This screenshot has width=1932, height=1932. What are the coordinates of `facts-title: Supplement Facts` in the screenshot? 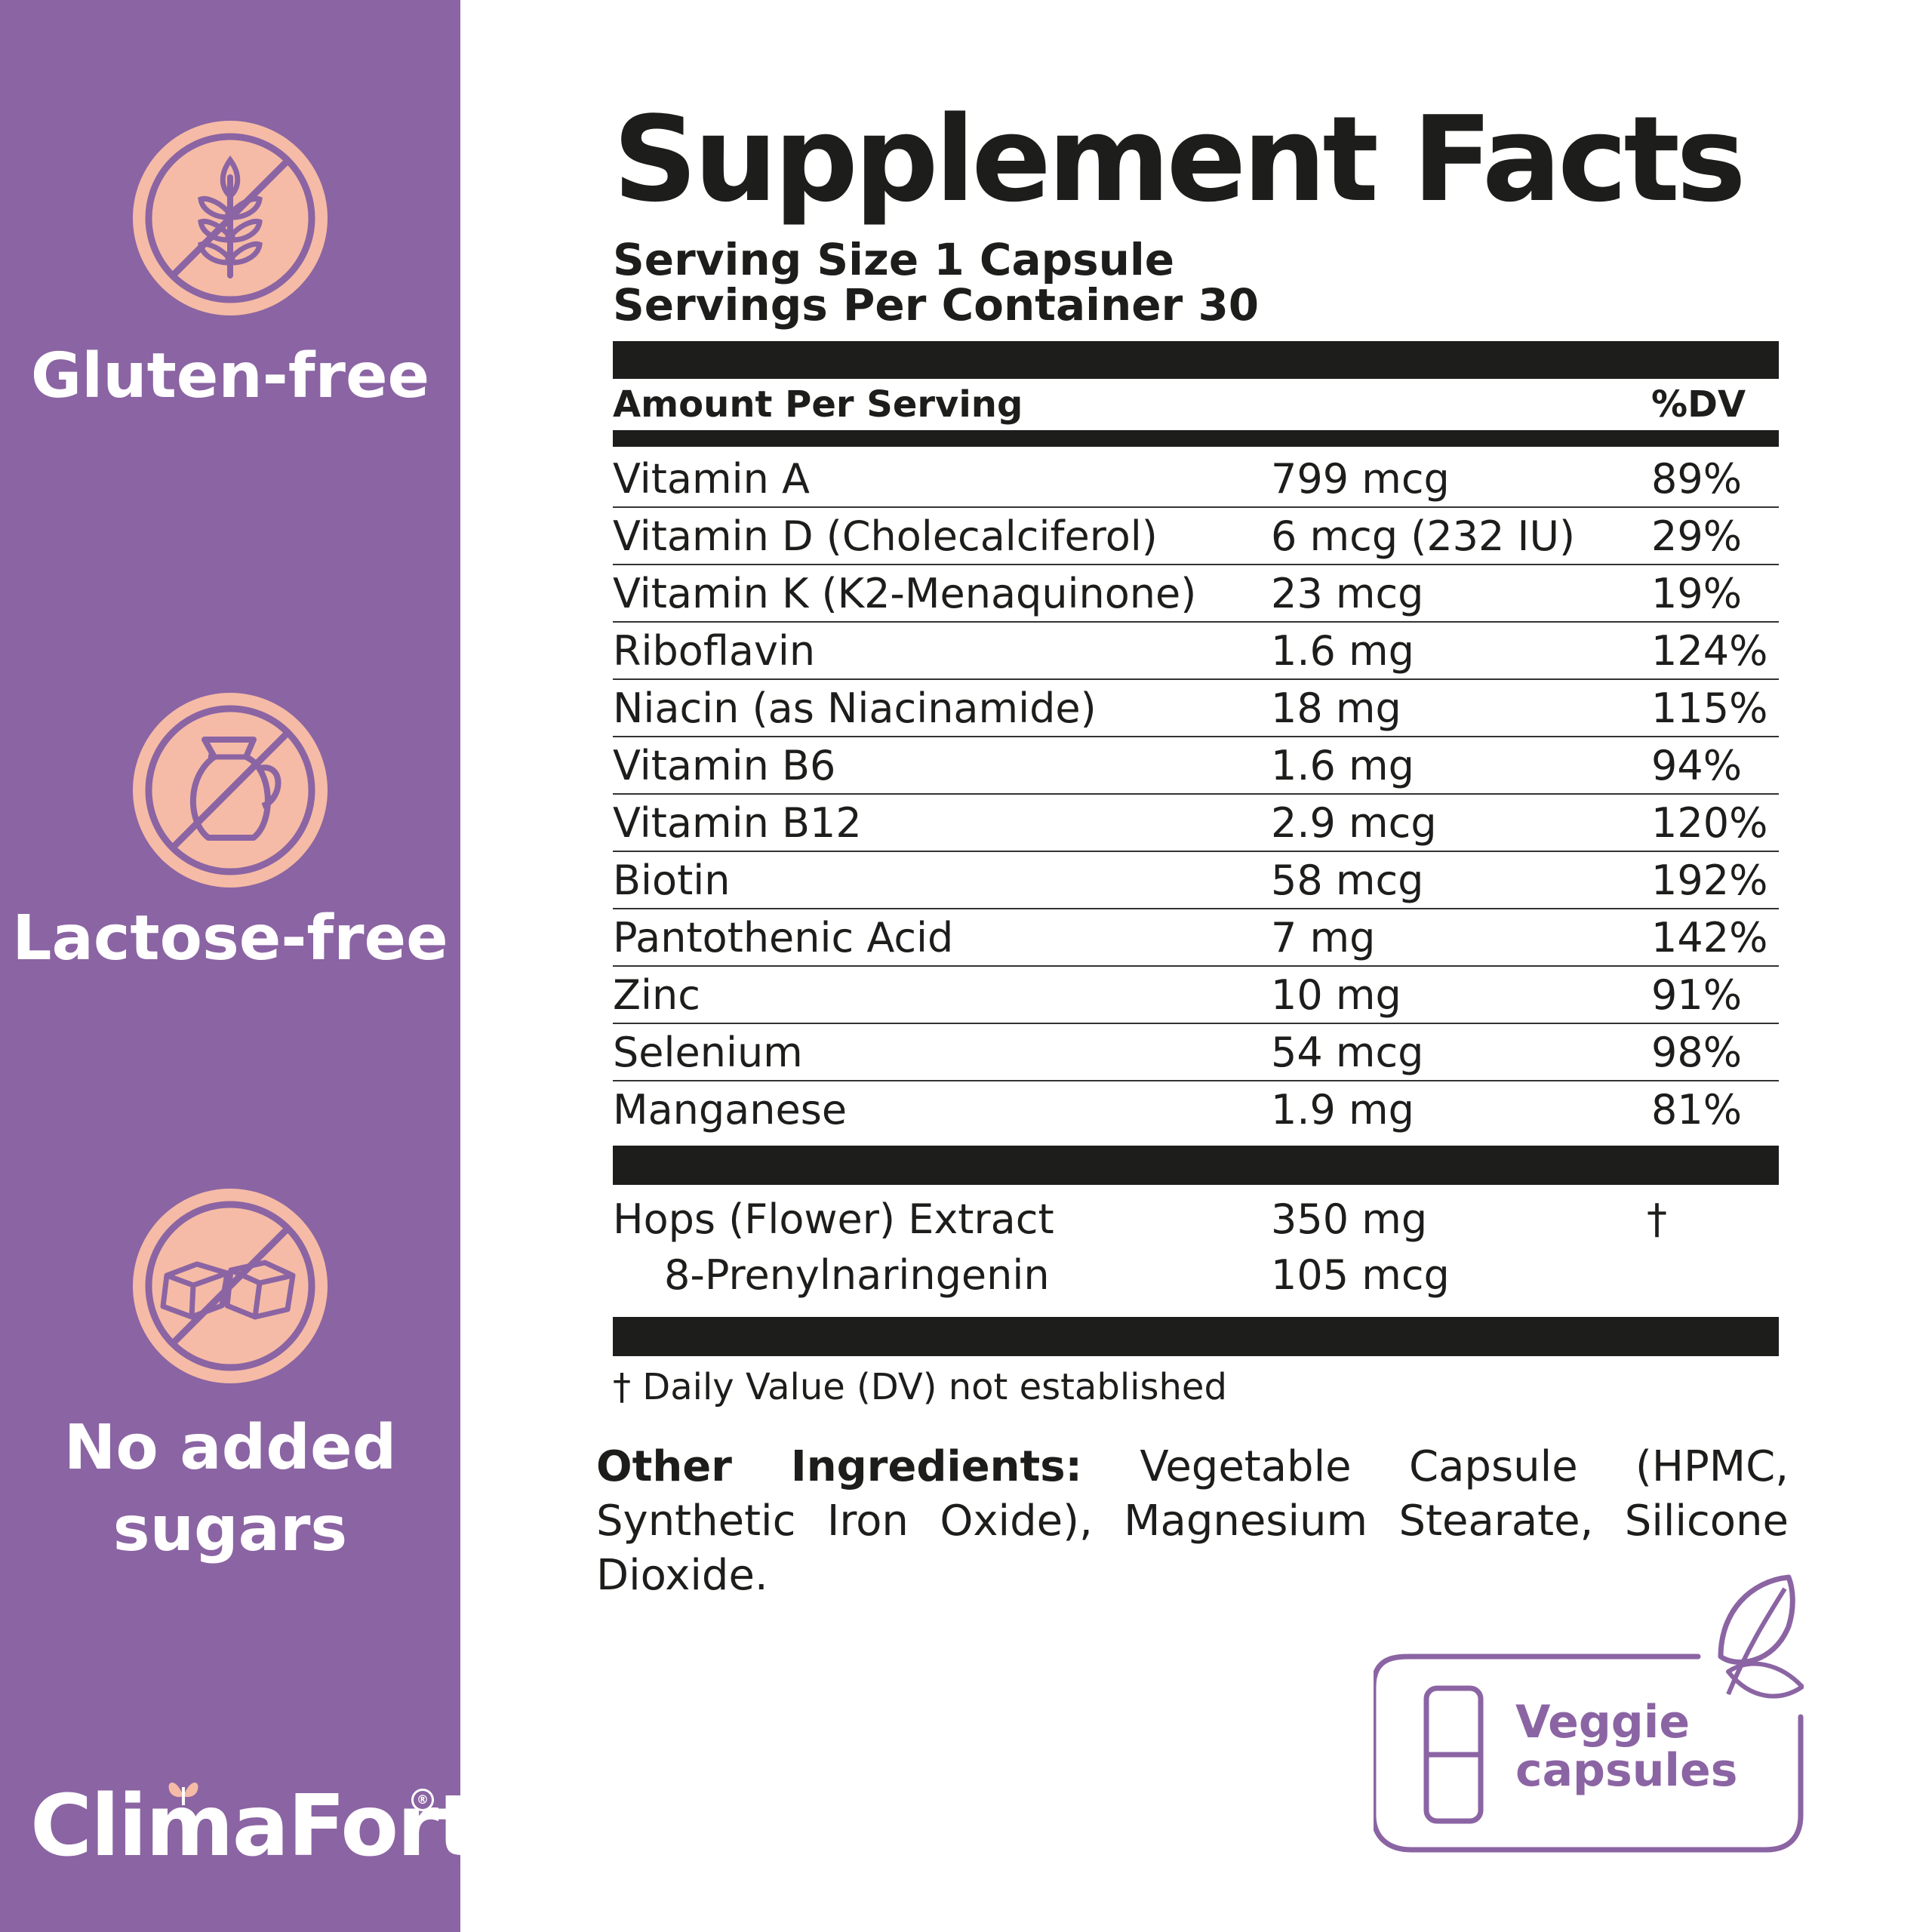 It's located at (1179, 159).